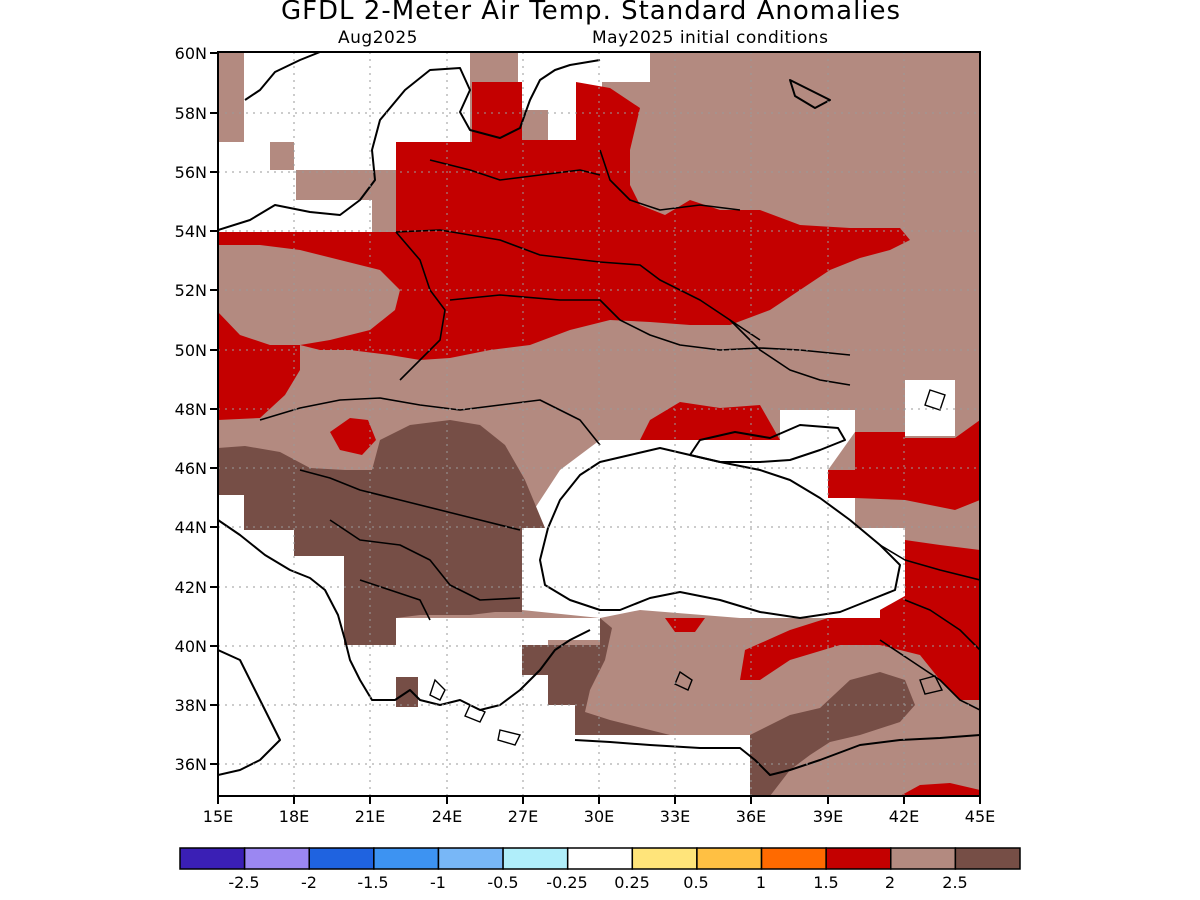 Image resolution: width=1200 pixels, height=900 pixels. I want to click on lat-label: 52N, so click(191, 290).